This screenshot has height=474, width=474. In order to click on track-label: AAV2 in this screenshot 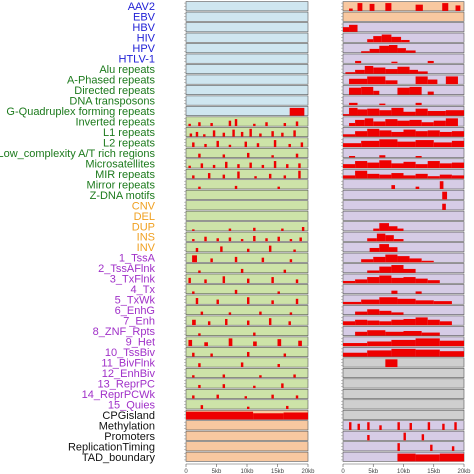, I will do `click(141, 7)`.